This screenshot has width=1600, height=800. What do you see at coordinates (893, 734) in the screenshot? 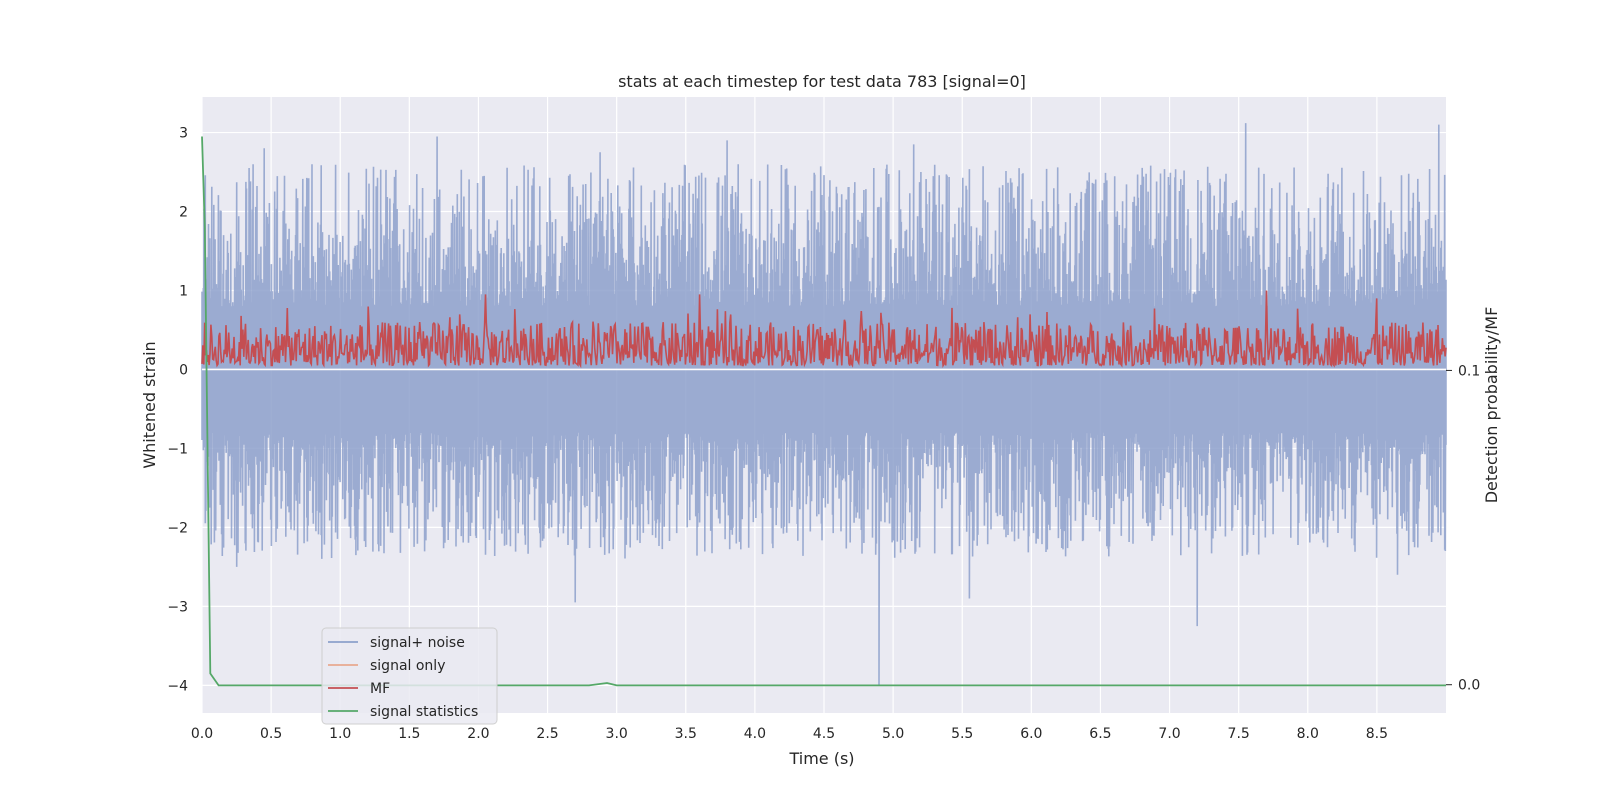
I see `x-tick-label: 5.0` at bounding box center [893, 734].